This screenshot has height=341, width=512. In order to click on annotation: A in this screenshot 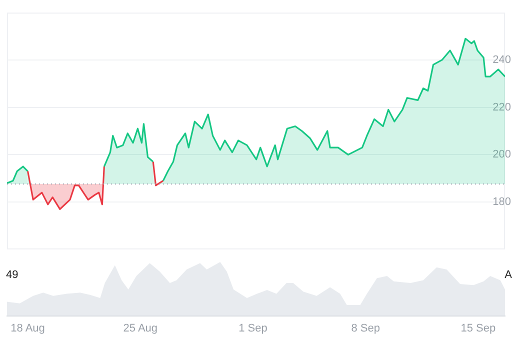, I will do `click(508, 275)`.